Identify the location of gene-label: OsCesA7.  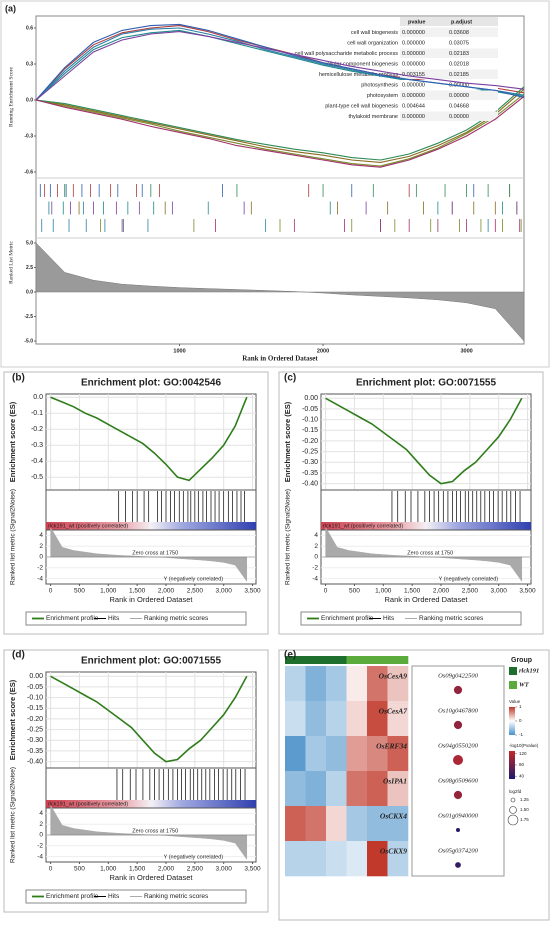
(393, 711).